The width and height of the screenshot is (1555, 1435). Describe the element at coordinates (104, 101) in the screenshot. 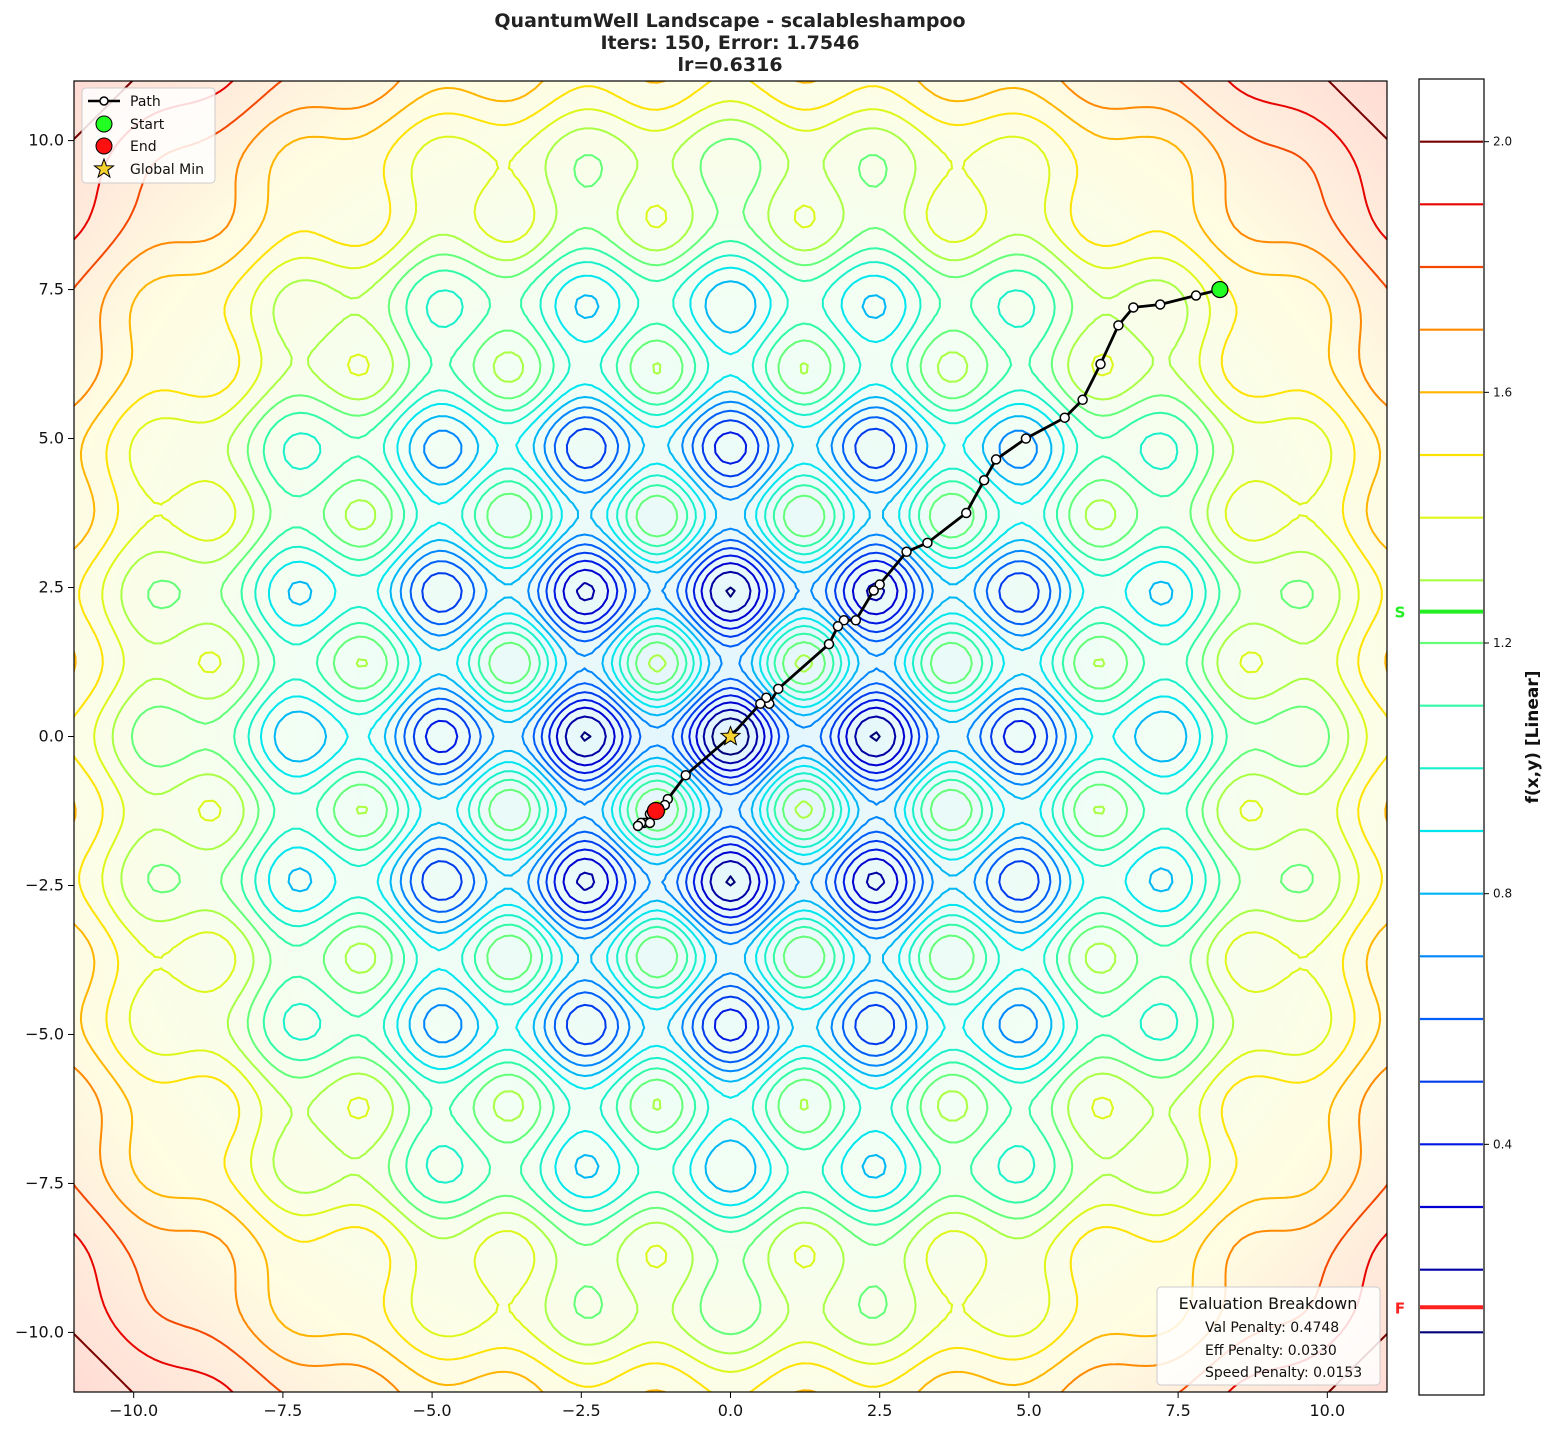

I see `legend-path-marker` at that location.